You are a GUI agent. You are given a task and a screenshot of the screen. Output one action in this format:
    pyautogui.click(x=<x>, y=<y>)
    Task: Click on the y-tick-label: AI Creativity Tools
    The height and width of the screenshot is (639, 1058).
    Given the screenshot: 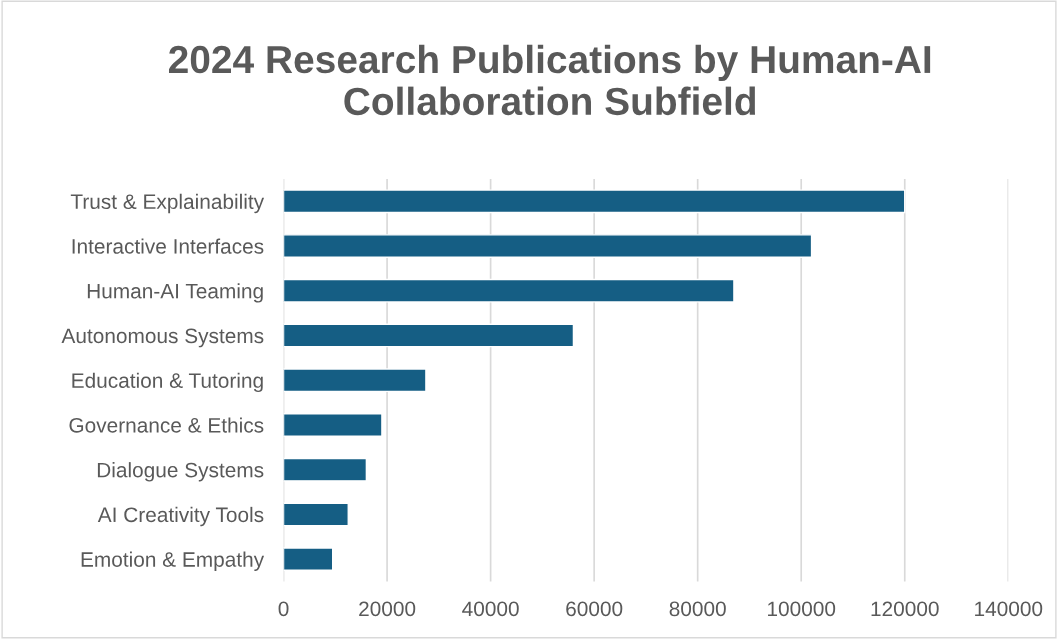 What is the action you would take?
    pyautogui.click(x=180, y=516)
    